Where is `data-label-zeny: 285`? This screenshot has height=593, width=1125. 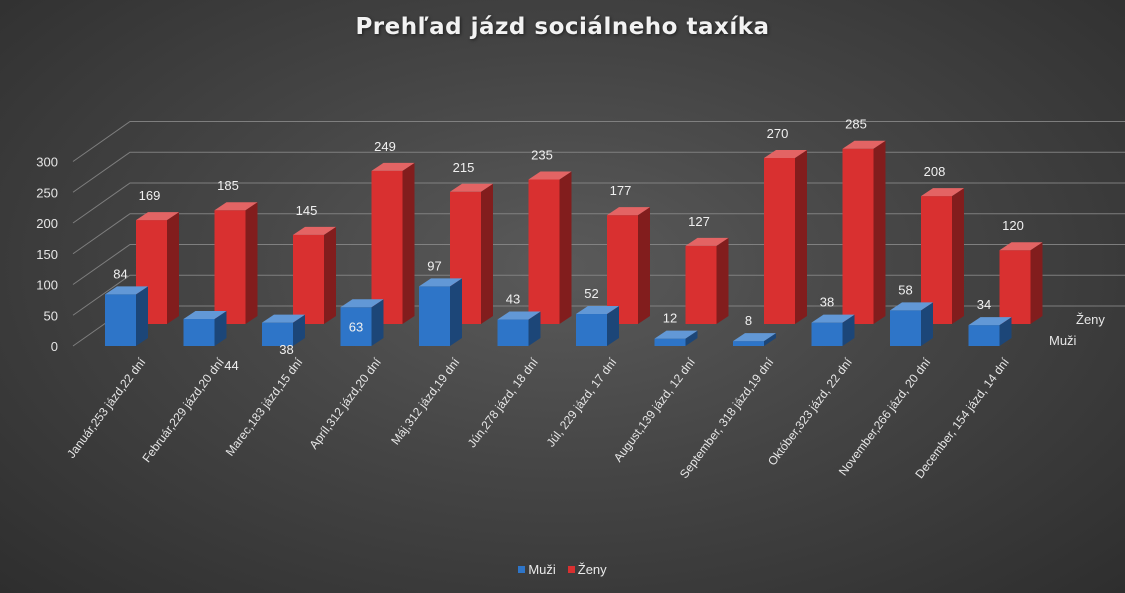 data-label-zeny: 285 is located at coordinates (856, 124).